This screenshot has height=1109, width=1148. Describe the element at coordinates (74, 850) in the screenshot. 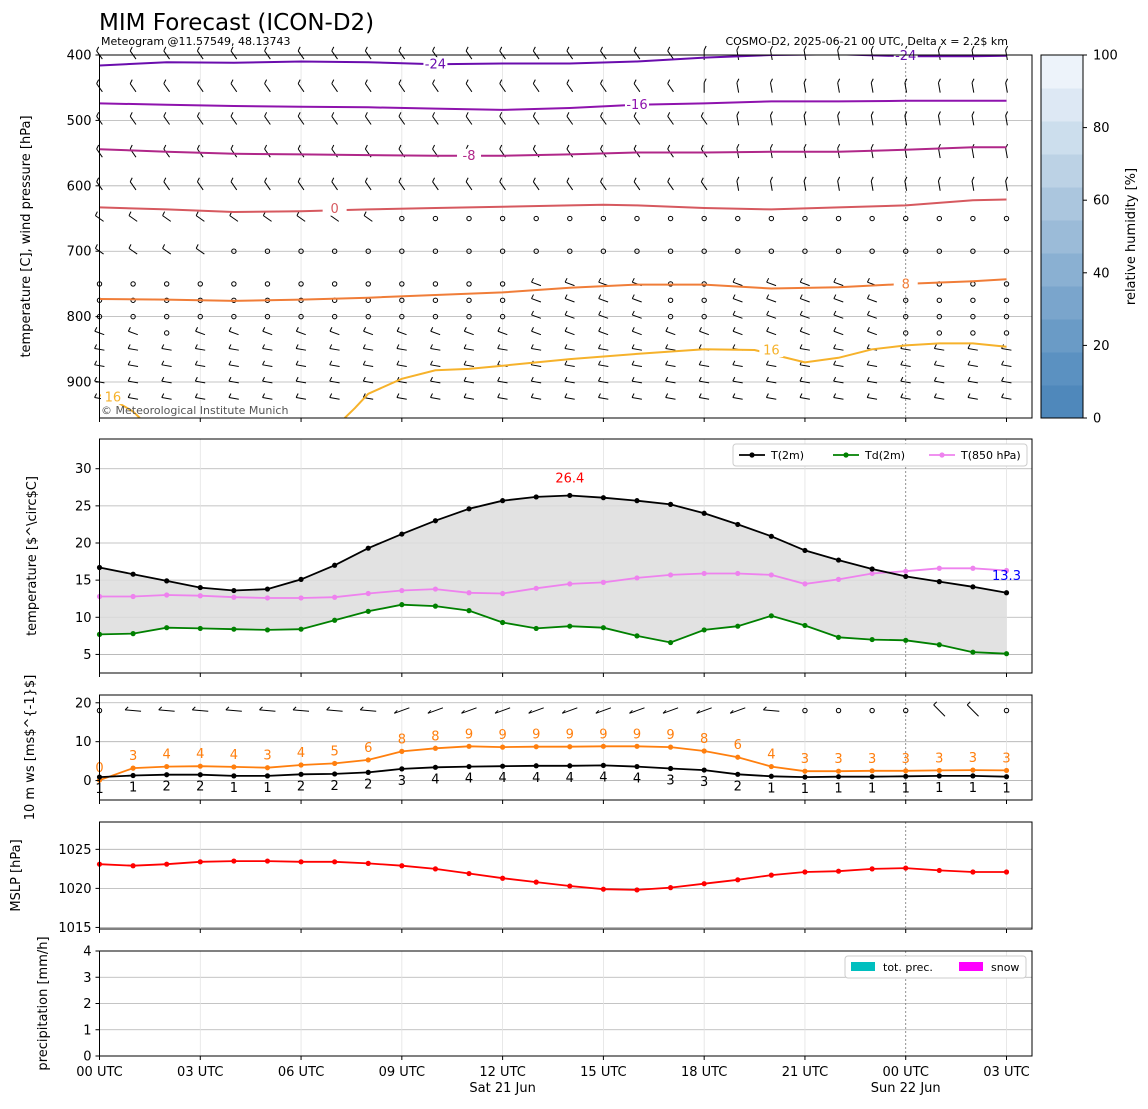

I see `mslp-ytick-label-2: 1025` at that location.